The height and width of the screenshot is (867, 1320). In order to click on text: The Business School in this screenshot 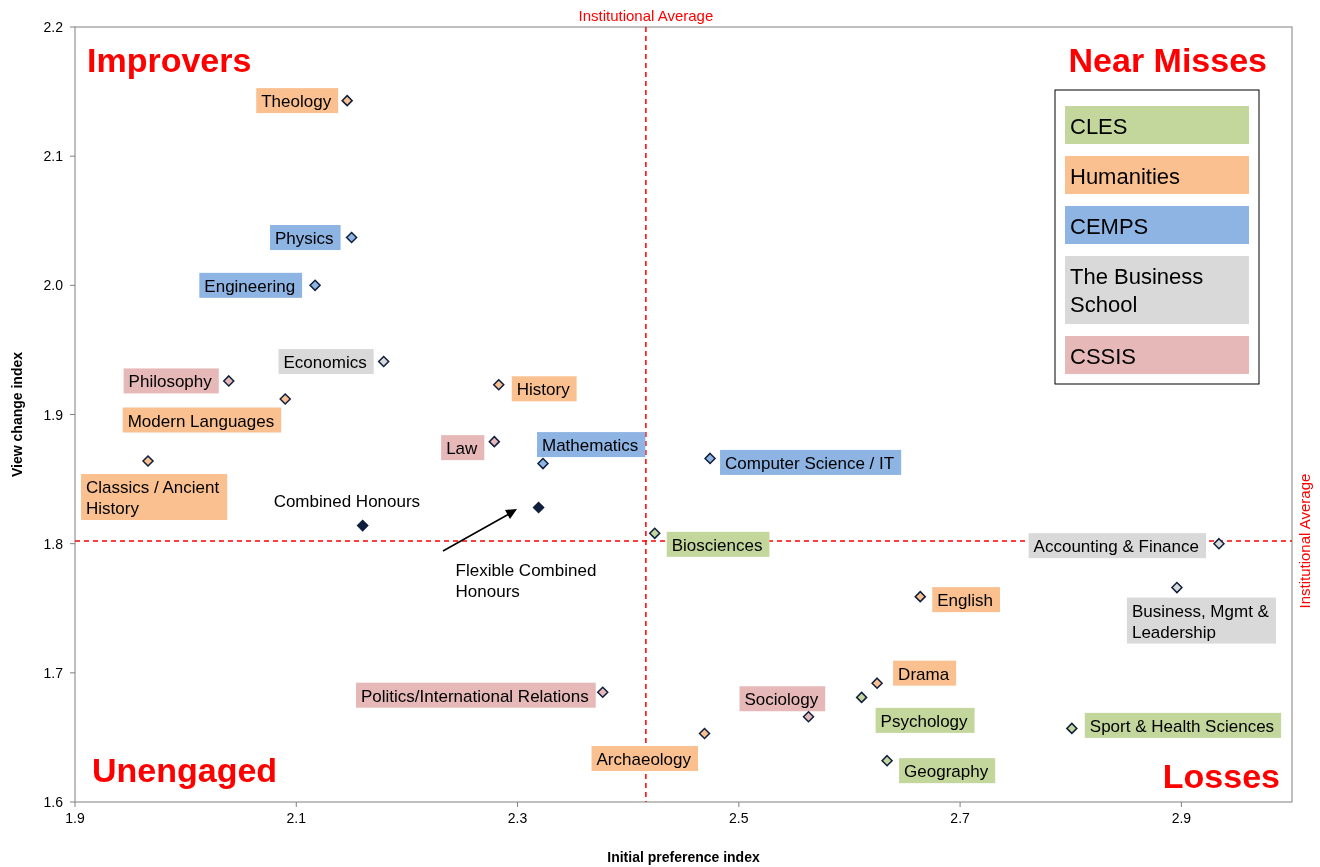, I will do `click(1137, 290)`.